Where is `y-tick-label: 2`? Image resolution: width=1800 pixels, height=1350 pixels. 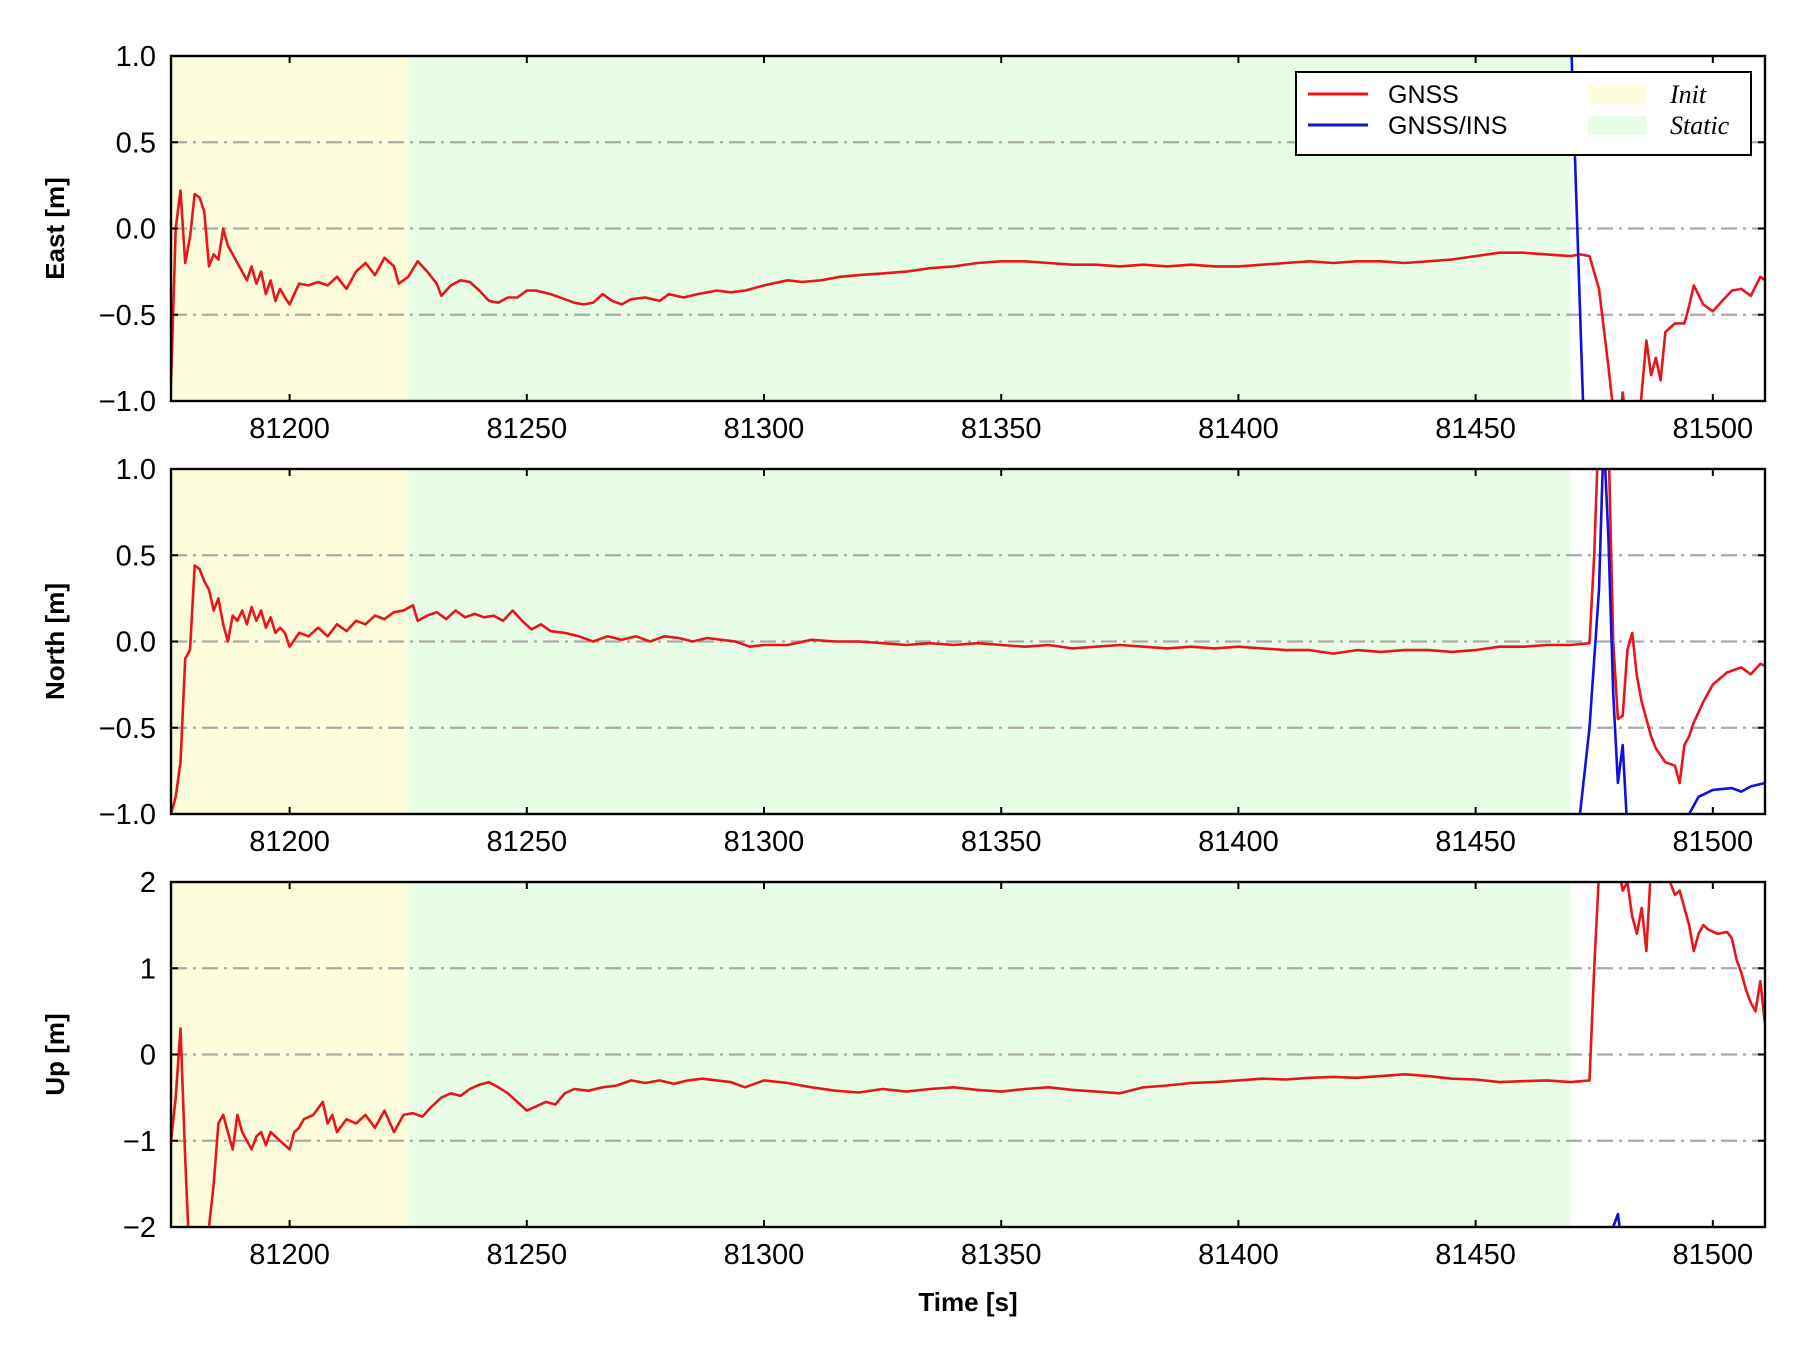 y-tick-label: 2 is located at coordinates (148, 883).